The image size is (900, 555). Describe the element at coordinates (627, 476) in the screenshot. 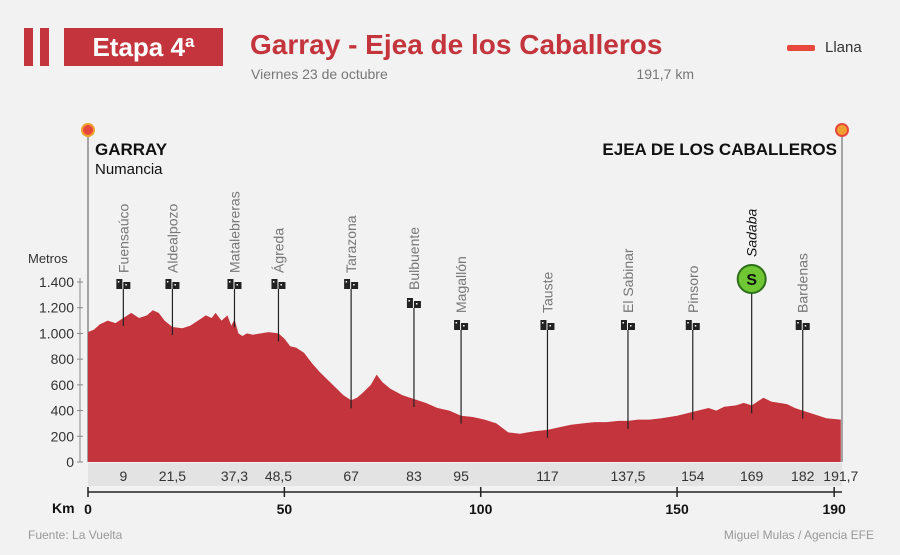

I see `km-label: 137,5` at that location.